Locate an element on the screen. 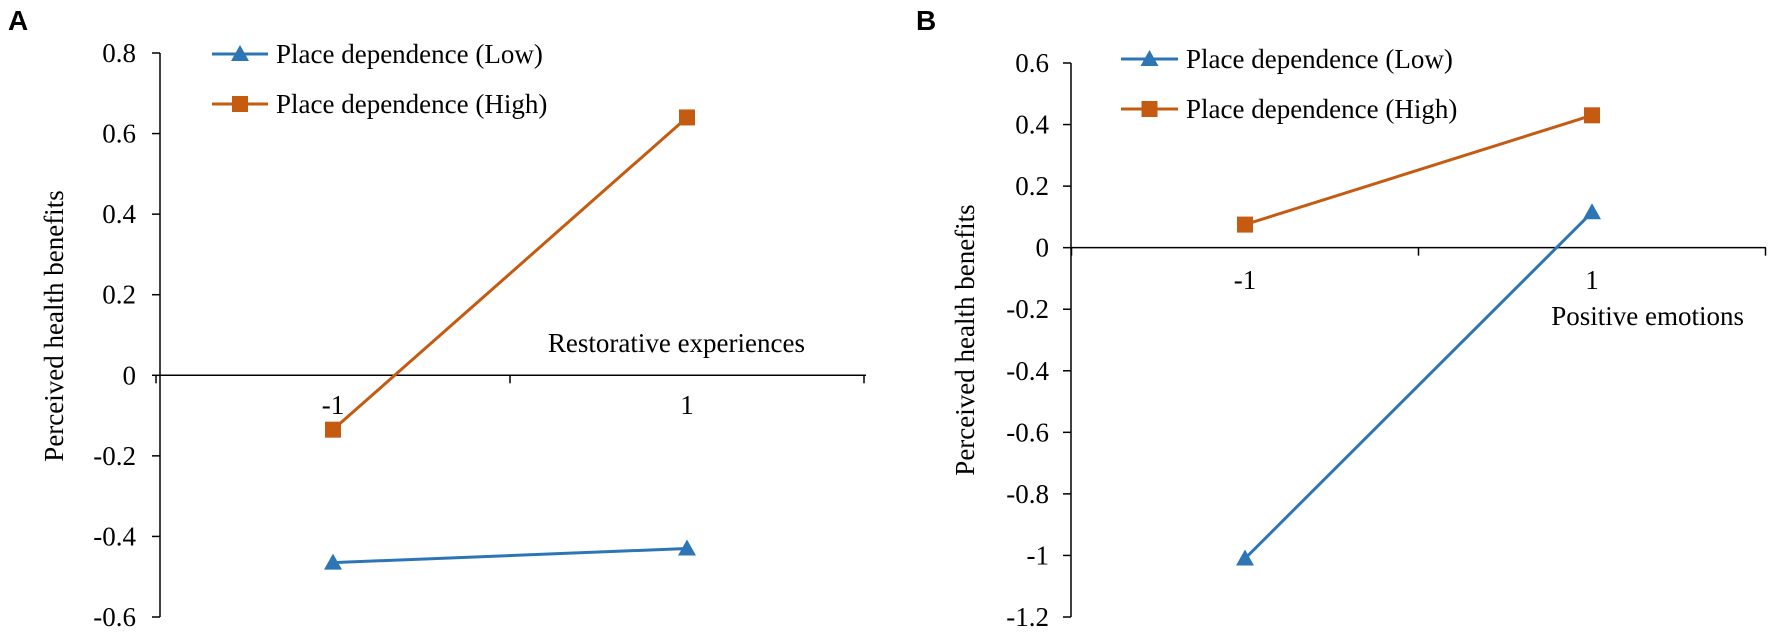  panel-b-x-axis-title: Positive emotions is located at coordinates (1647, 316).